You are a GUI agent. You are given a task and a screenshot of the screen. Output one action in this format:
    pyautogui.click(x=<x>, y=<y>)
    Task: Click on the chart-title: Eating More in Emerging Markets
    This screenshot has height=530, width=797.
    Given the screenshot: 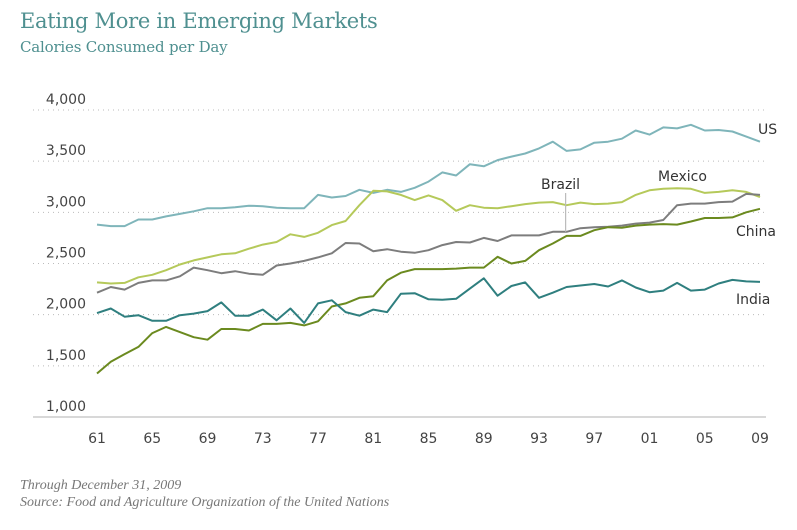 What is the action you would take?
    pyautogui.click(x=199, y=21)
    